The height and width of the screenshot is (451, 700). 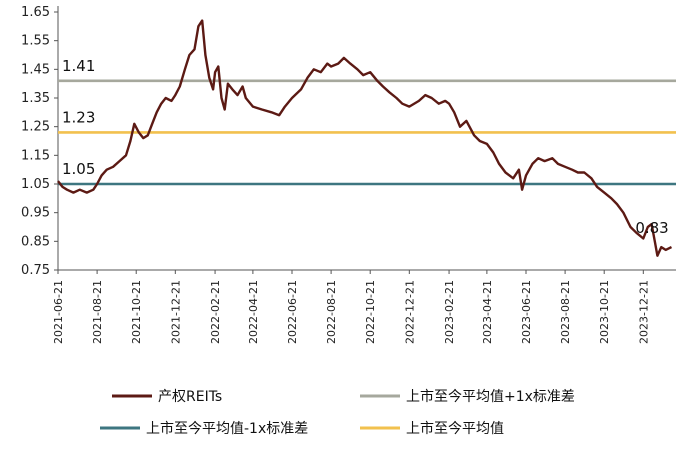 I want to click on legend-label: 产权REITs, so click(x=190, y=397).